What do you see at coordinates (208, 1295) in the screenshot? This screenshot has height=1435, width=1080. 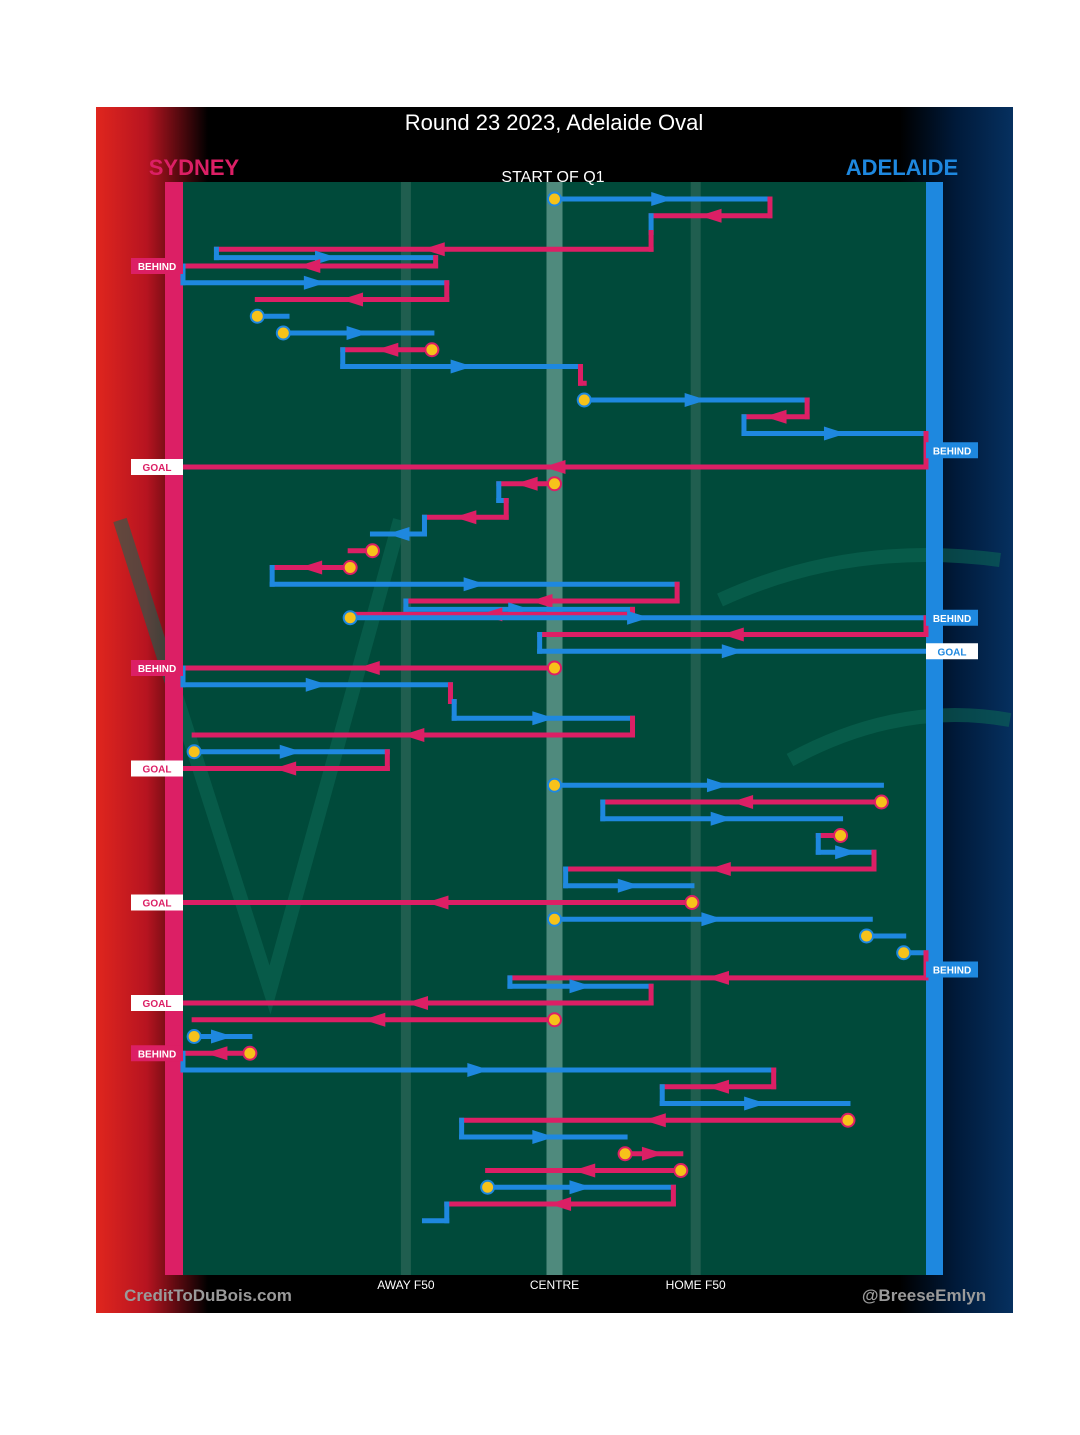 I see `footer-credit: CreditToDuBois.com` at bounding box center [208, 1295].